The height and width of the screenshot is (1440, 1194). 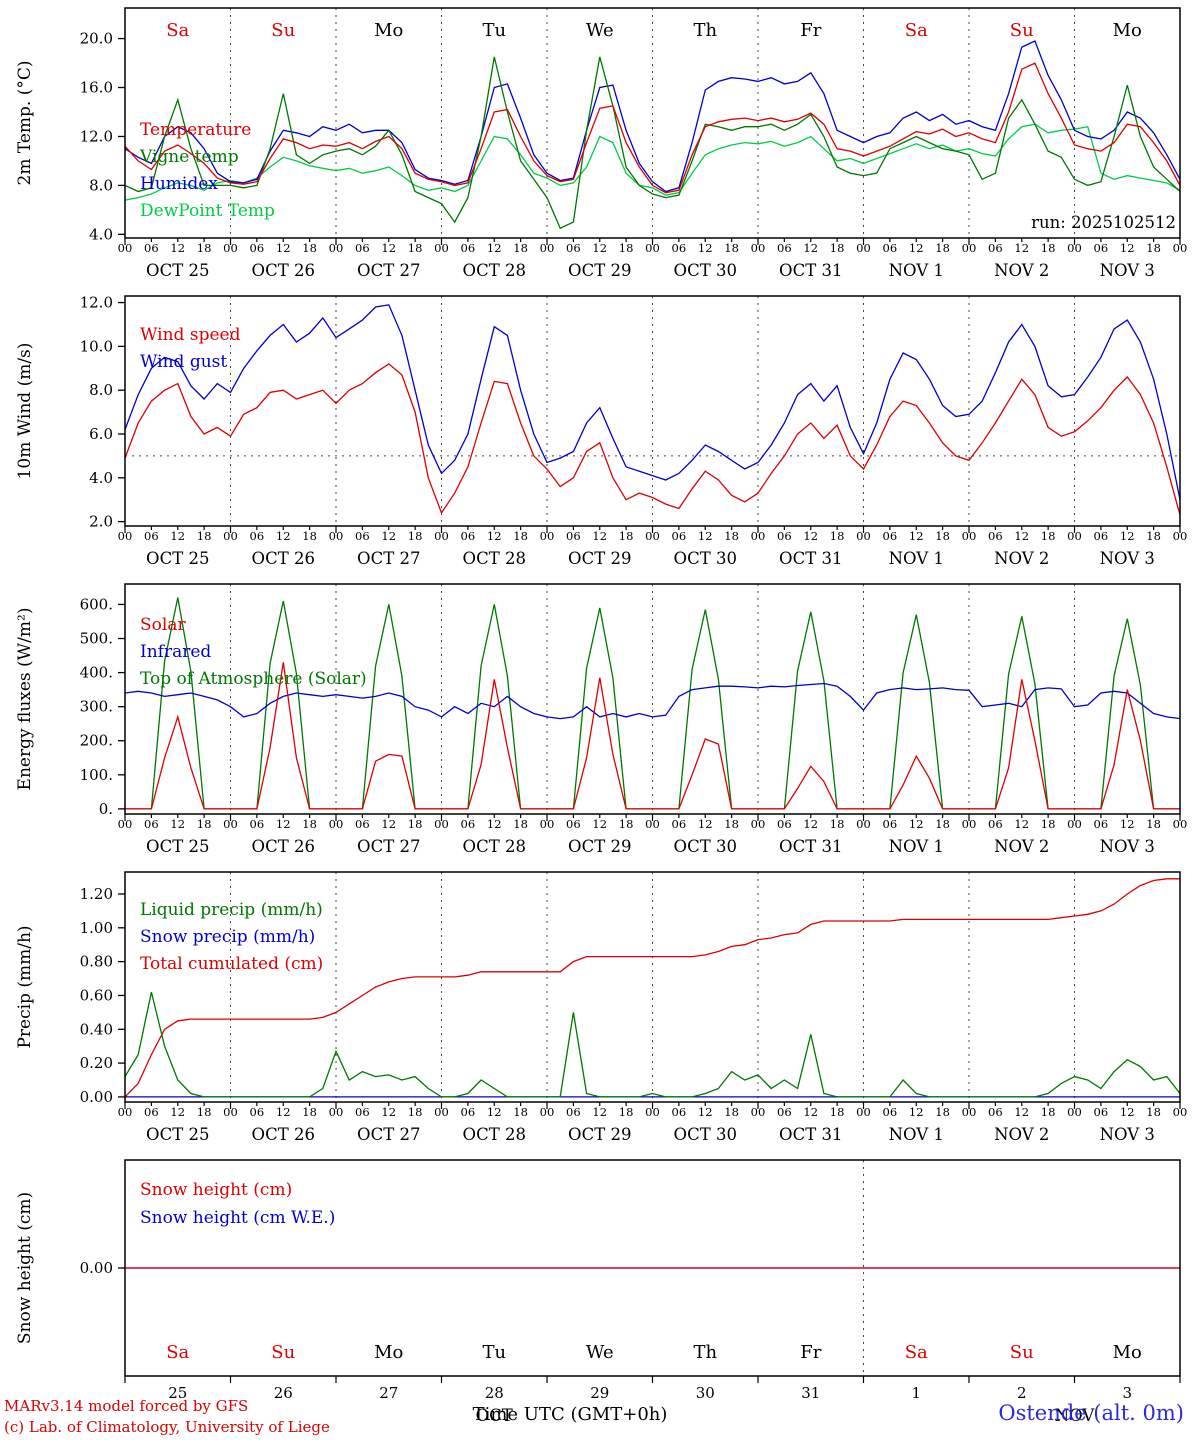 I want to click on legend-item: Vigne temp, so click(x=189, y=157).